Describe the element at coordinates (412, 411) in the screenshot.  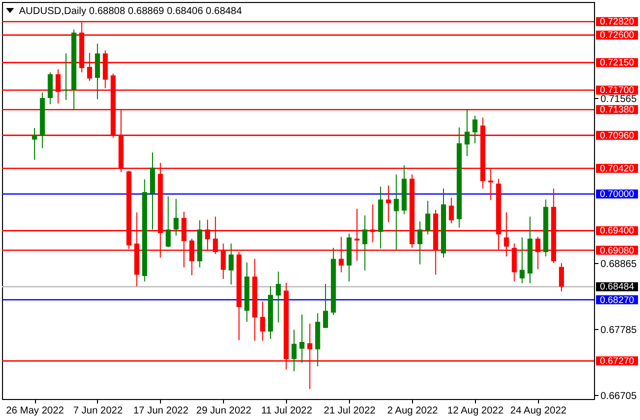
I see `x-tick-label: 2 Aug 2022` at that location.